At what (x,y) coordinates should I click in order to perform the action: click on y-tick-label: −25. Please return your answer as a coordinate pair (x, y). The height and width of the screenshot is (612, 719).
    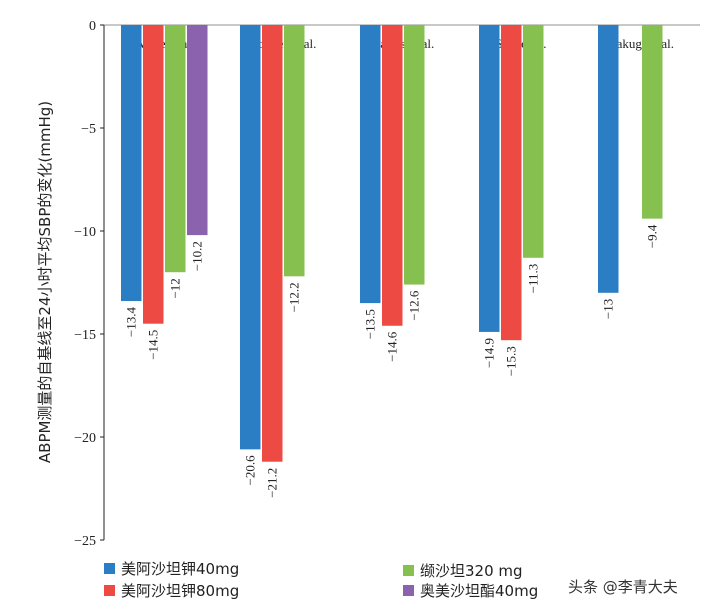
    Looking at the image, I should click on (85, 541).